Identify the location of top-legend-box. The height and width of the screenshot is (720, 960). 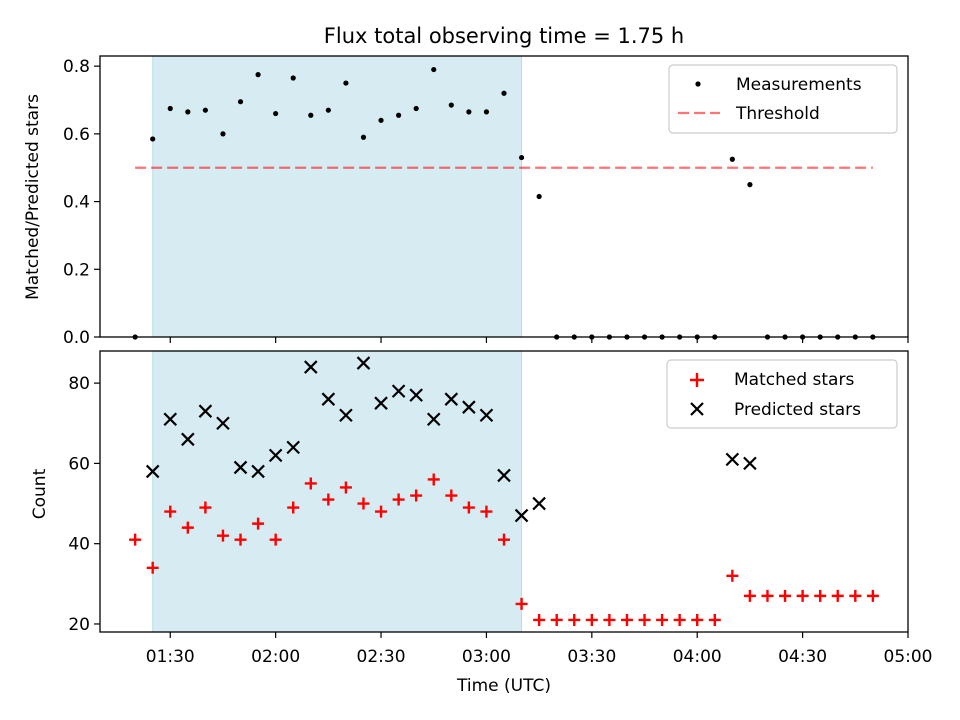
(783, 99).